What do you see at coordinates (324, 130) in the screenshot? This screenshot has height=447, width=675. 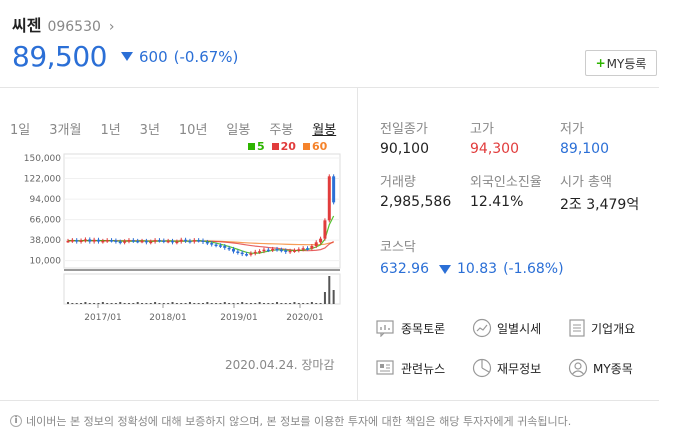 I see `tab-monthly: 월봉` at bounding box center [324, 130].